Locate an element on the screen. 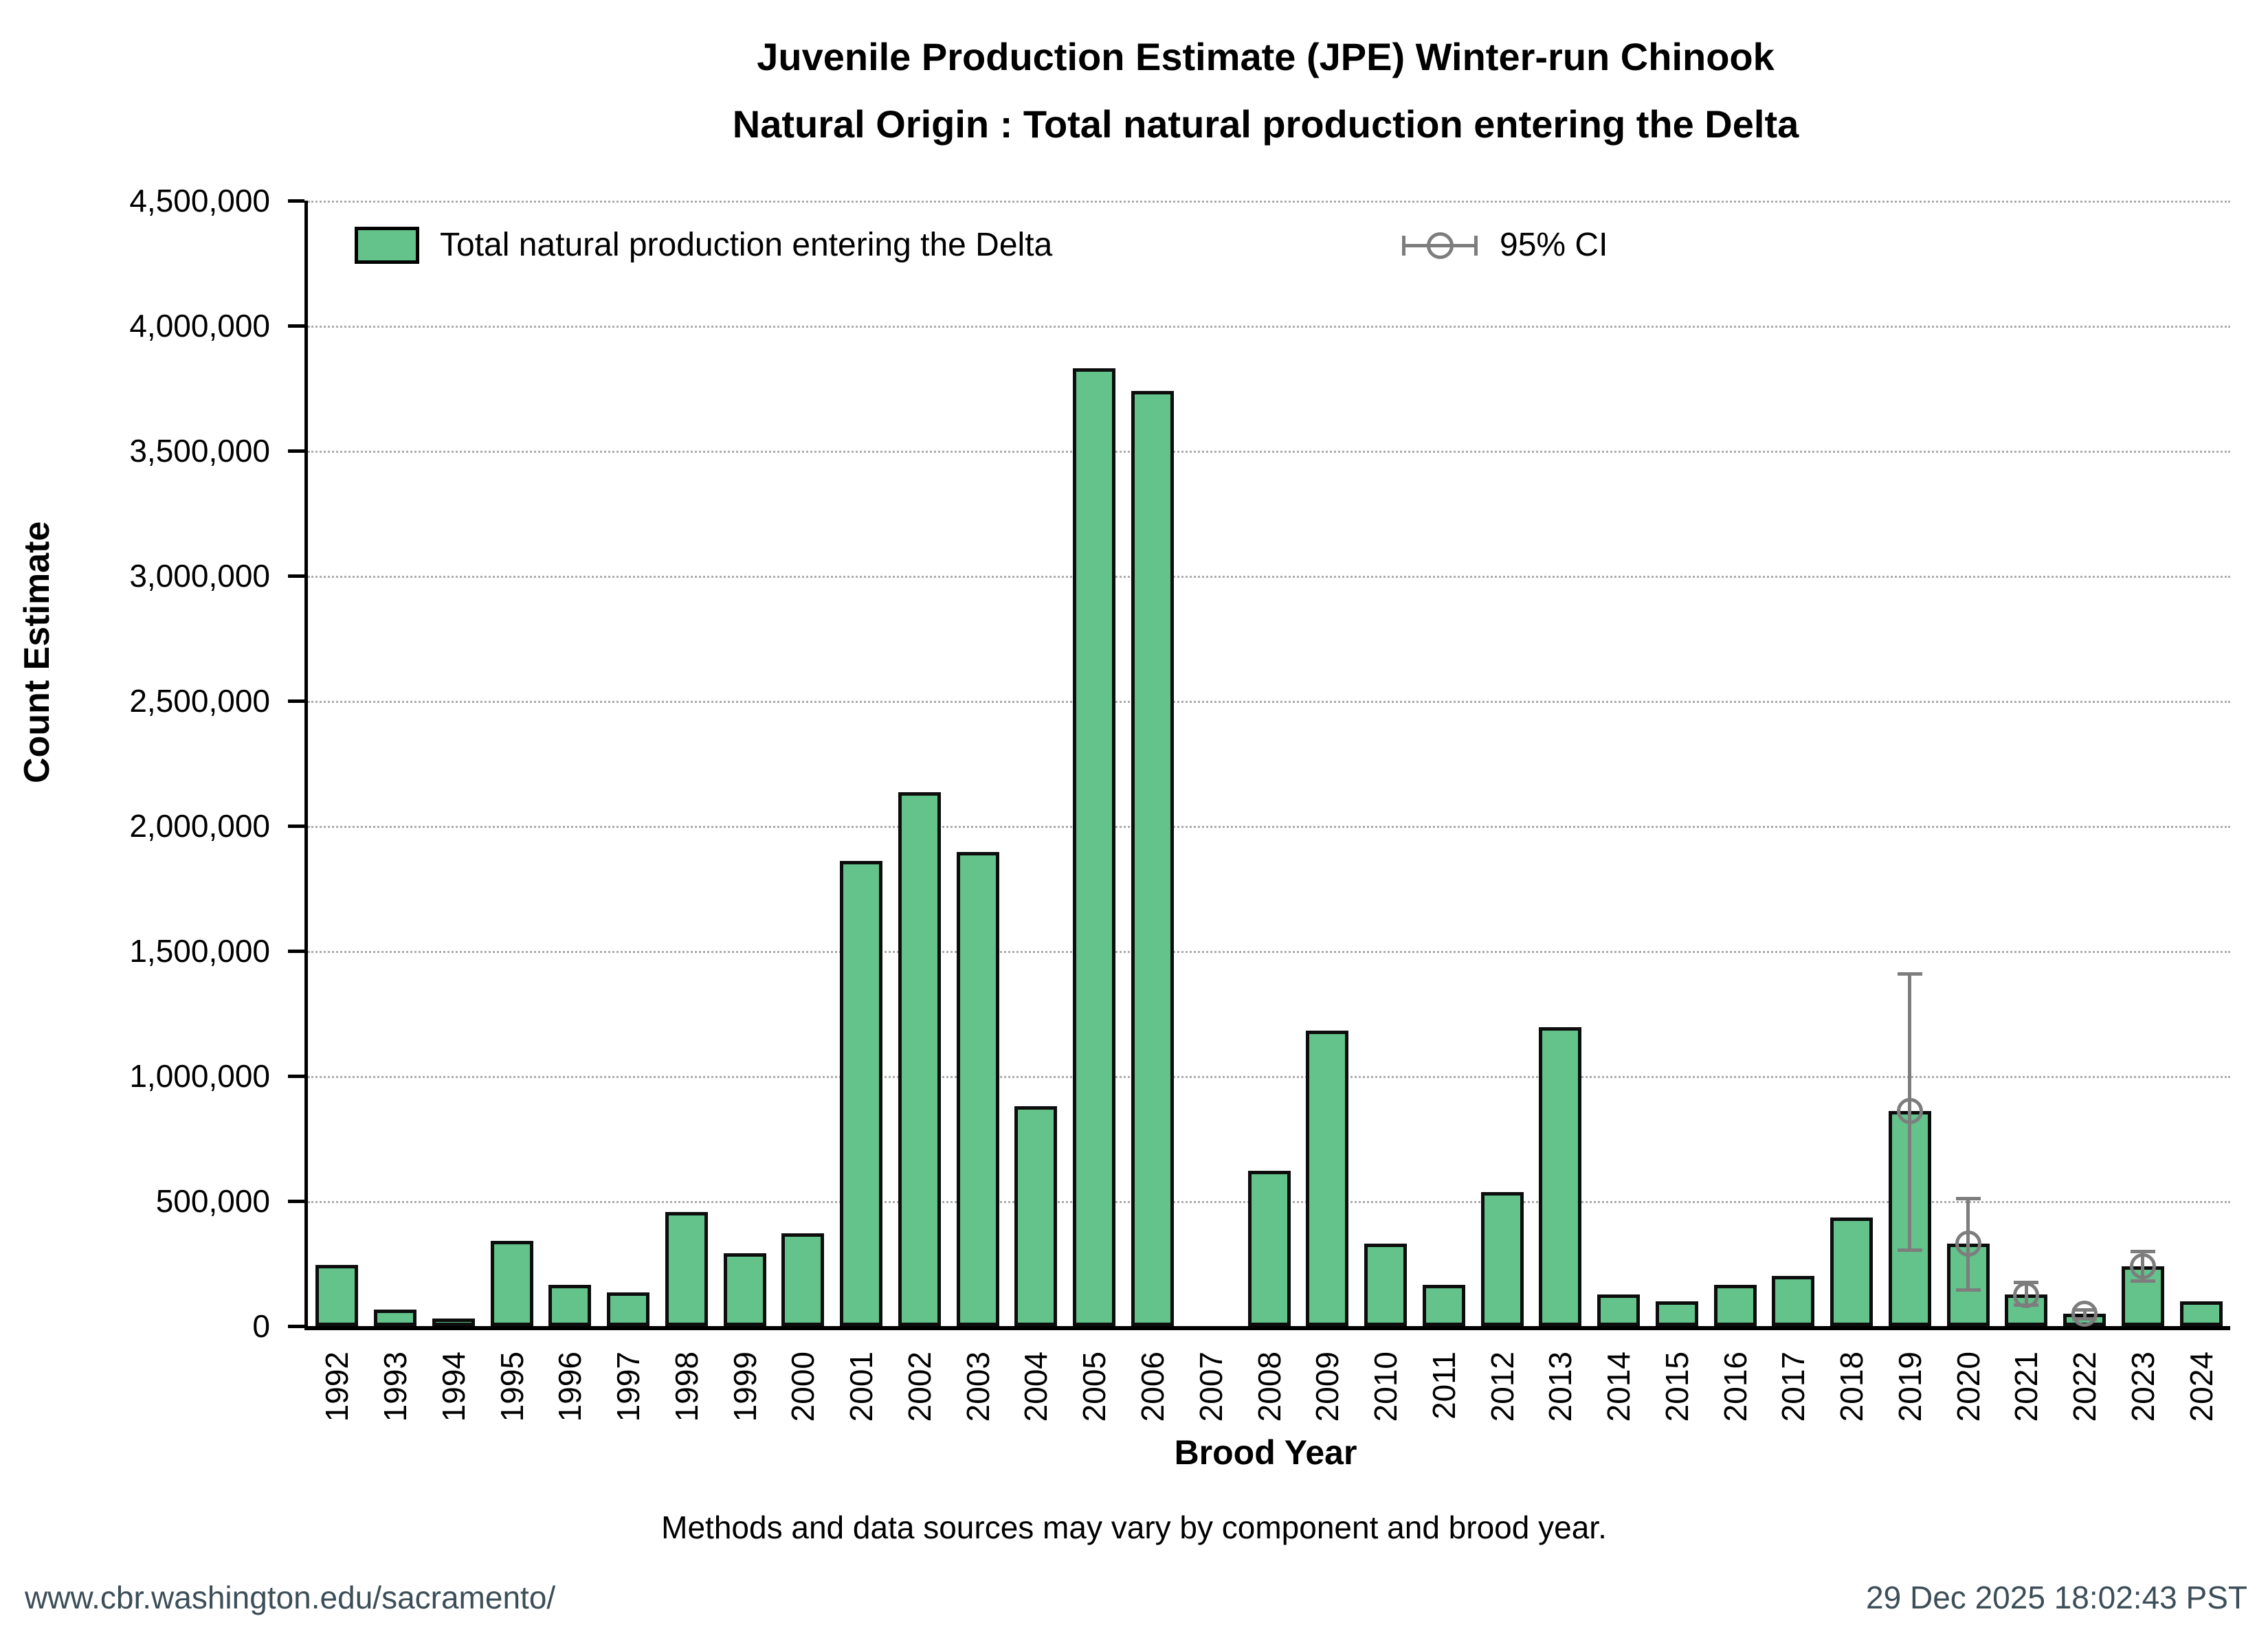  bar-2017 is located at coordinates (1793, 1301).